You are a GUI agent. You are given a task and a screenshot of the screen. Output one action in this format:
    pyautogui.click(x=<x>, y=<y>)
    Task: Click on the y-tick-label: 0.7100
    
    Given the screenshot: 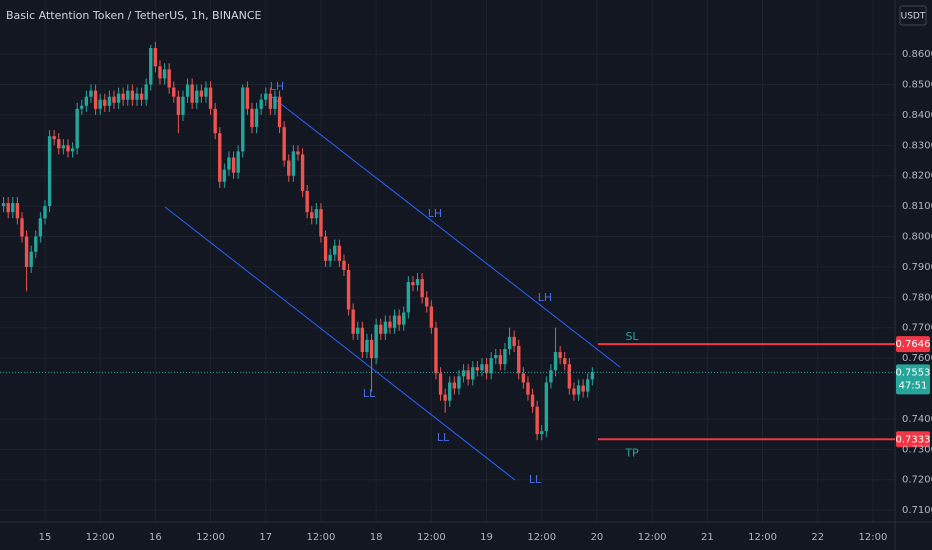 What is the action you would take?
    pyautogui.click(x=917, y=510)
    